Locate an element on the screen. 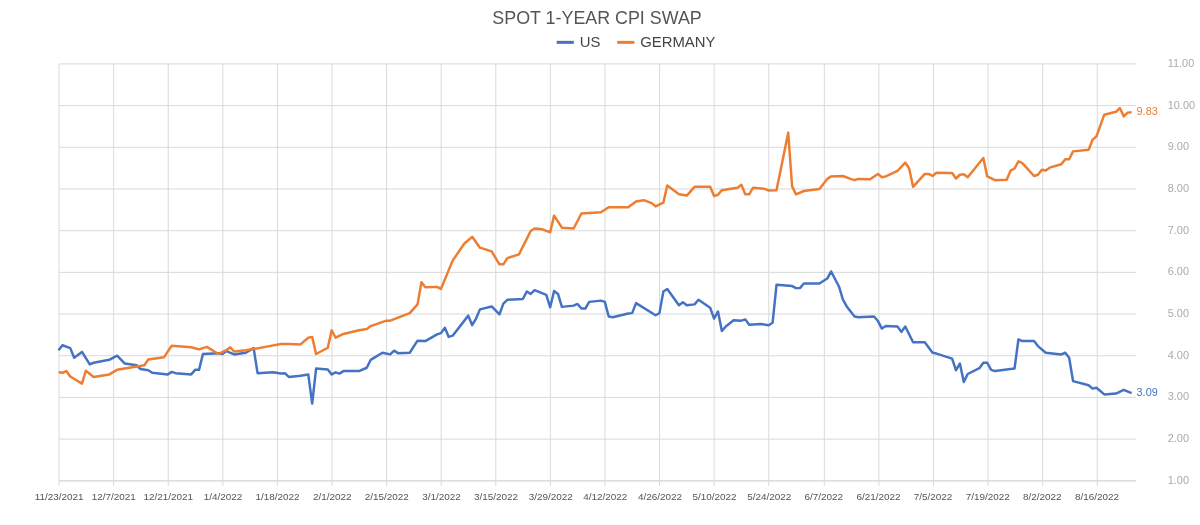 The width and height of the screenshot is (1200, 525). x-tick-label: 12/21/2021 is located at coordinates (168, 496).